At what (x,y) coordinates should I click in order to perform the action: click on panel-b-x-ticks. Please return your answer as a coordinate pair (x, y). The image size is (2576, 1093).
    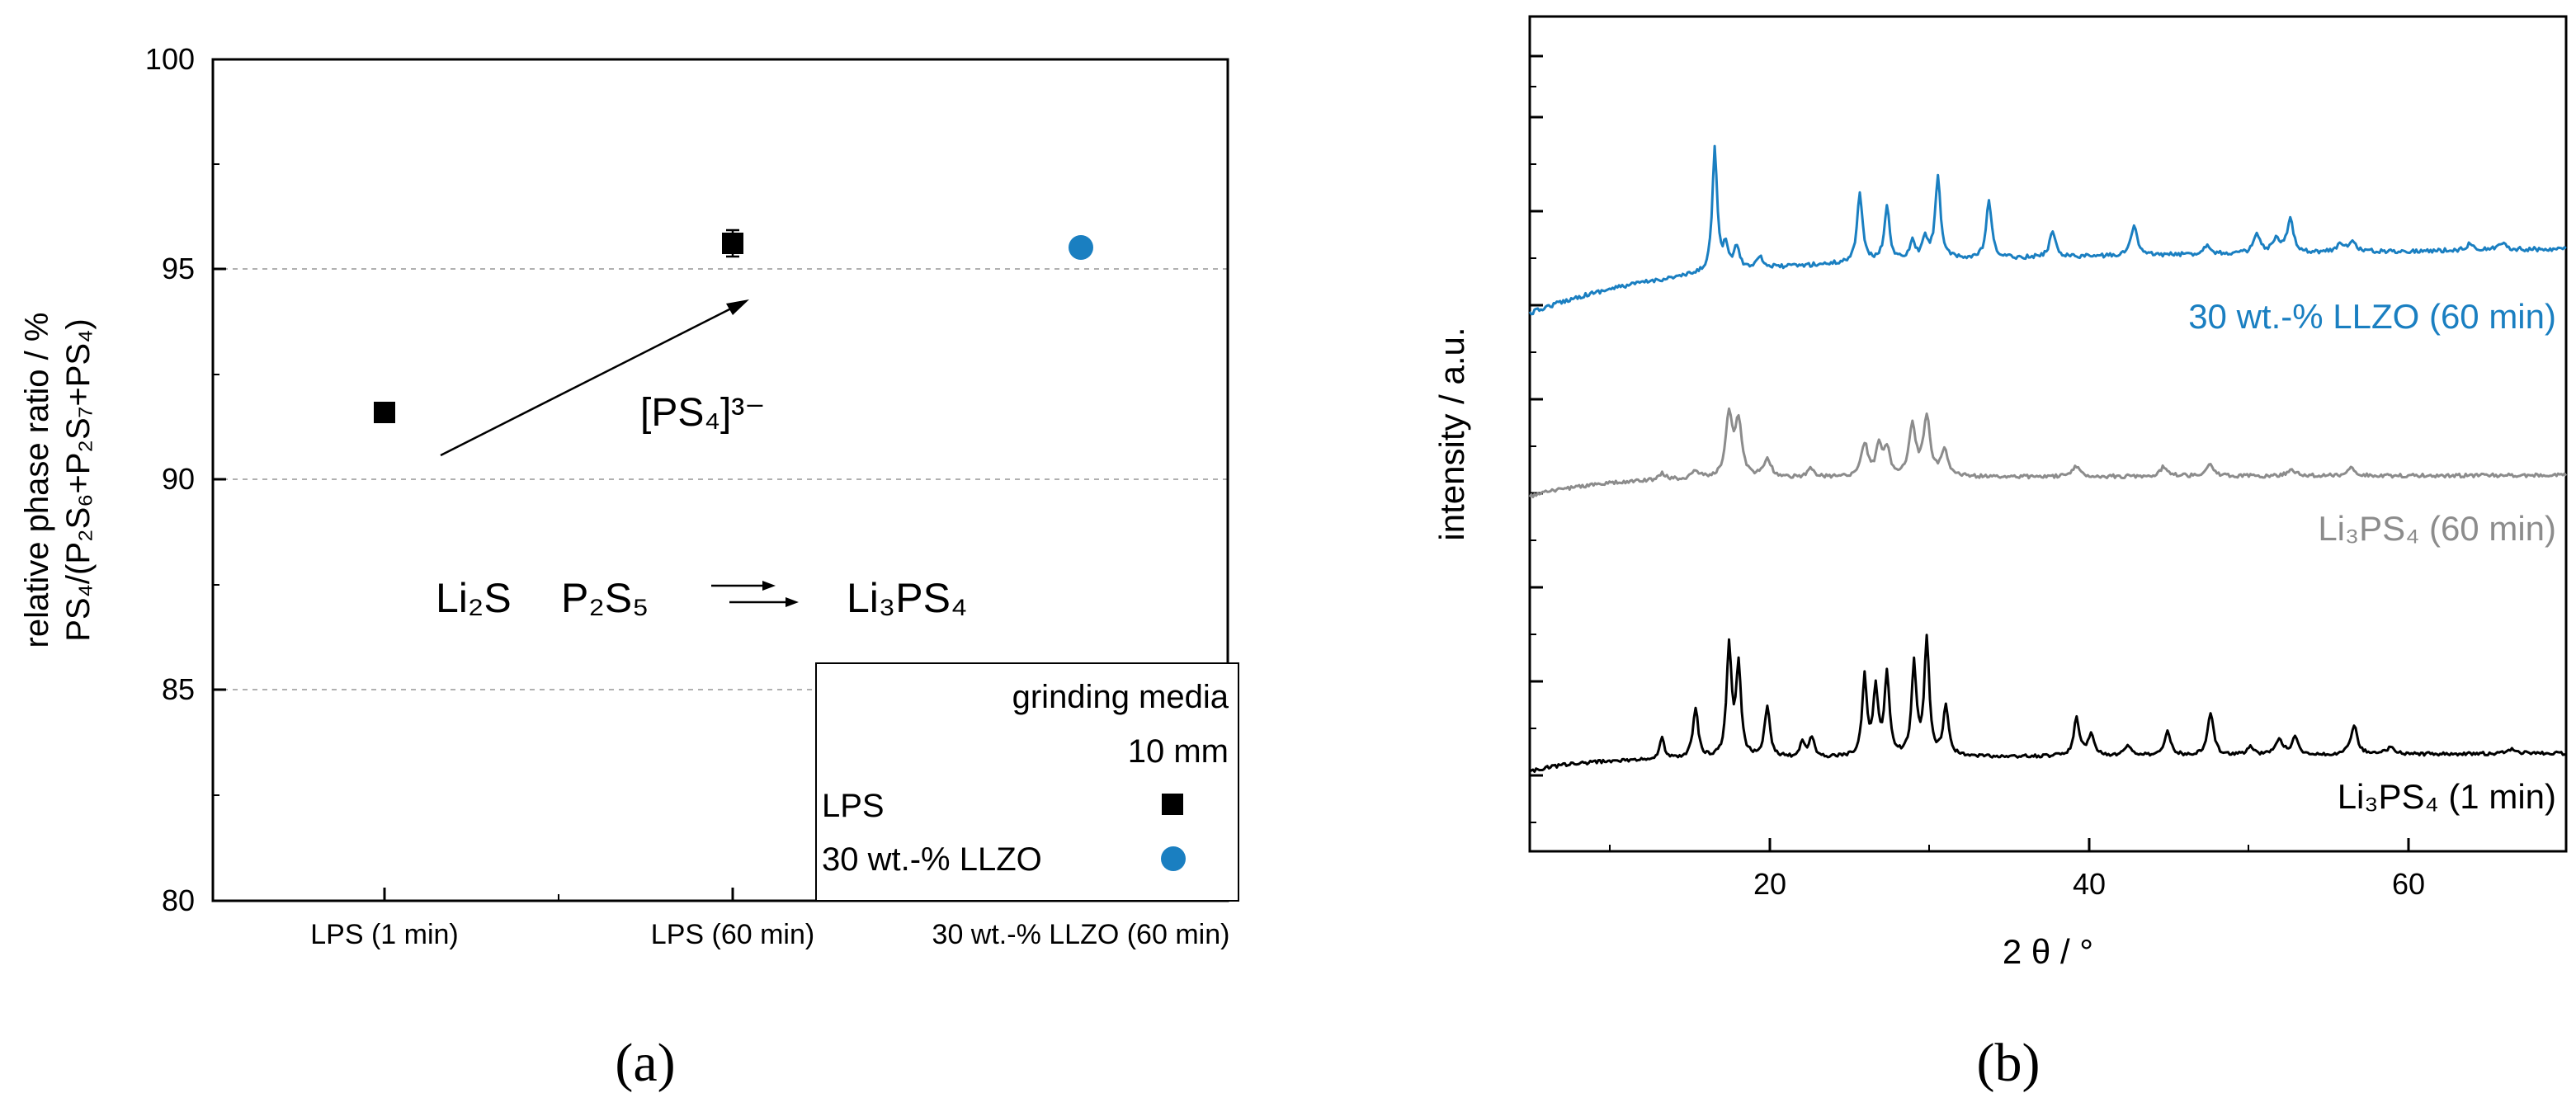
    Looking at the image, I should click on (2009, 844).